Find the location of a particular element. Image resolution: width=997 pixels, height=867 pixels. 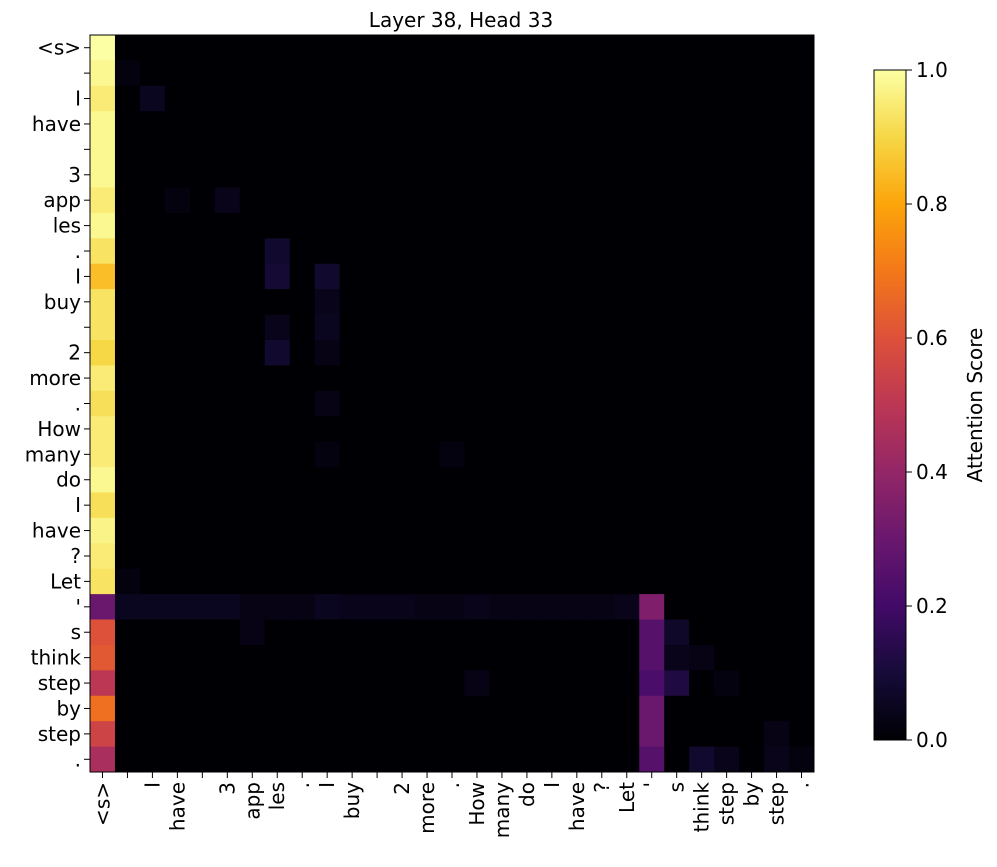

x-tick-label: <s> is located at coordinates (102, 804).